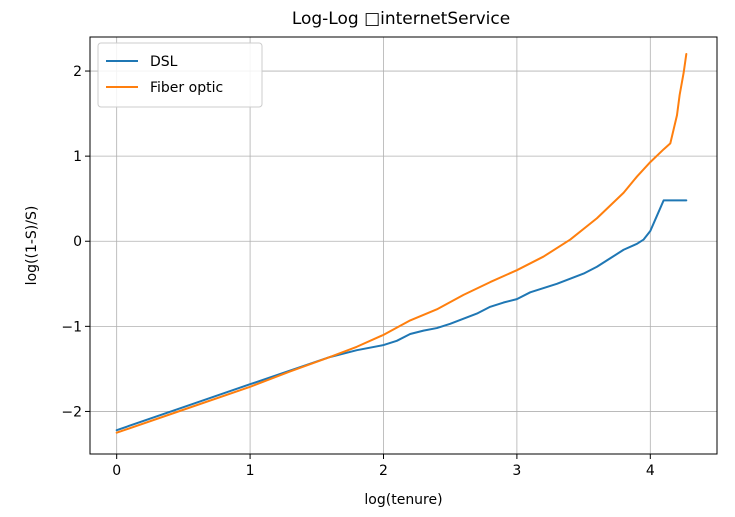 Image resolution: width=735 pixels, height=517 pixels. Describe the element at coordinates (71, 327) in the screenshot. I see `y-tick-label: −1` at that location.